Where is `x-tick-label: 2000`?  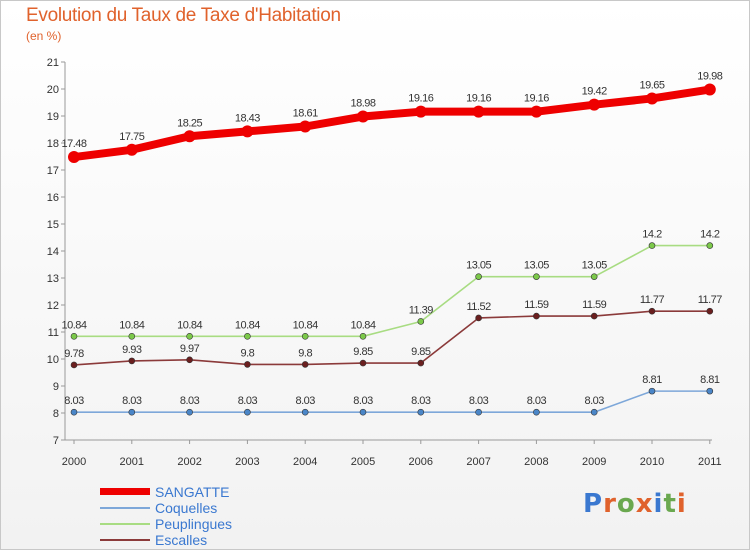
x-tick-label: 2000 is located at coordinates (74, 462).